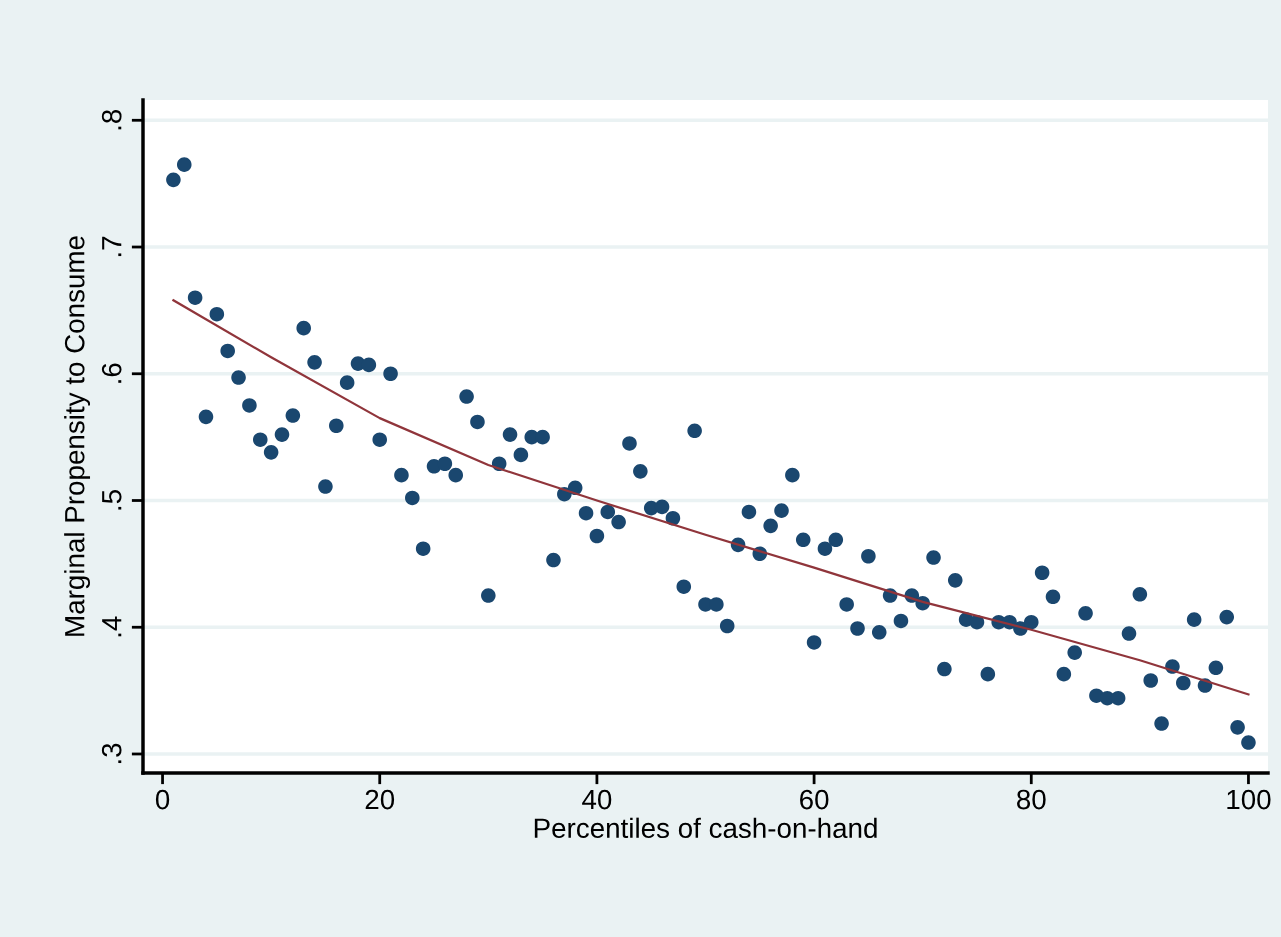 This screenshot has height=937, width=1281. What do you see at coordinates (111, 373) in the screenshot?
I see `y-tick-label: .6` at bounding box center [111, 373].